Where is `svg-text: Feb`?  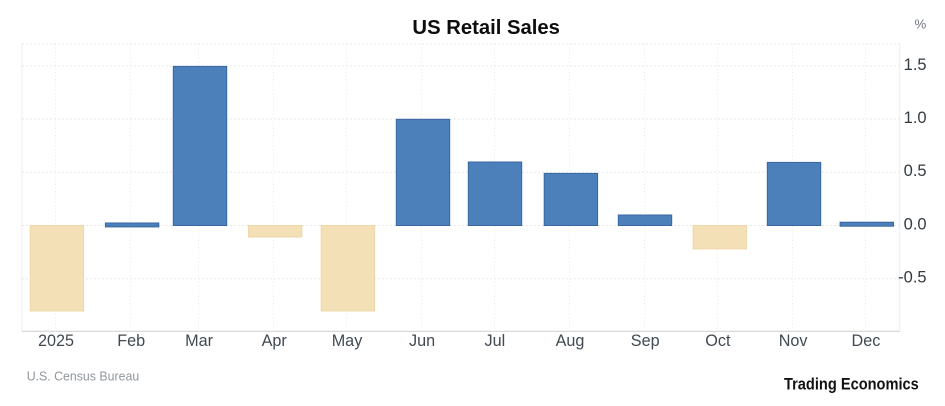 svg-text: Feb is located at coordinates (131, 341).